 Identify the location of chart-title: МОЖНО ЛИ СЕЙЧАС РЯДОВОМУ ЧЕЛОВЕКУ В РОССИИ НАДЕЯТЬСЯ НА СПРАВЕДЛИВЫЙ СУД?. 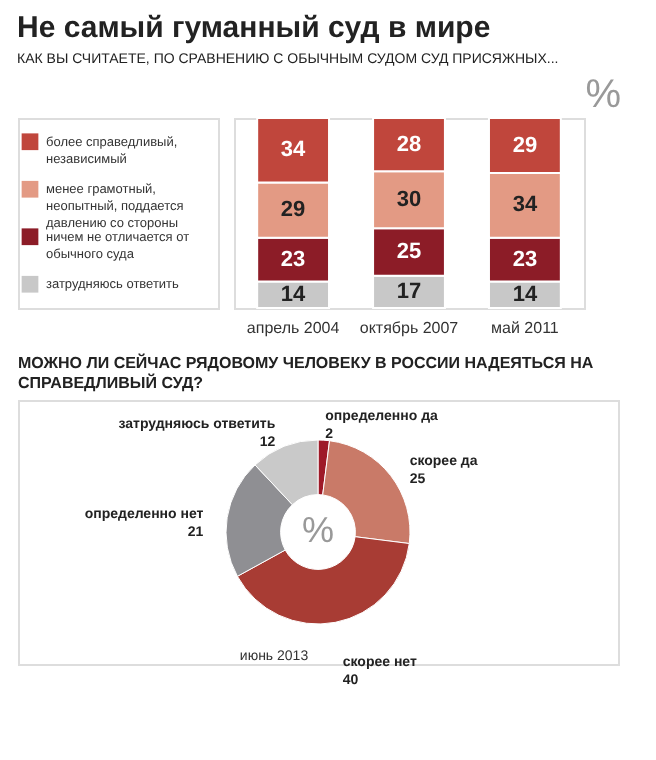
(306, 372).